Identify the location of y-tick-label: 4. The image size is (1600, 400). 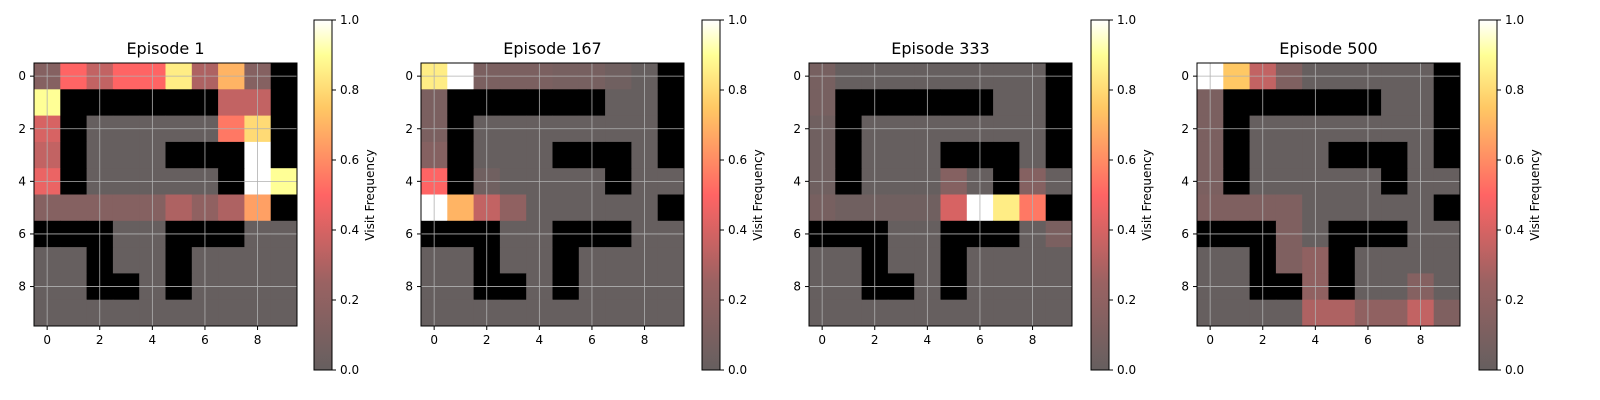
(22, 181).